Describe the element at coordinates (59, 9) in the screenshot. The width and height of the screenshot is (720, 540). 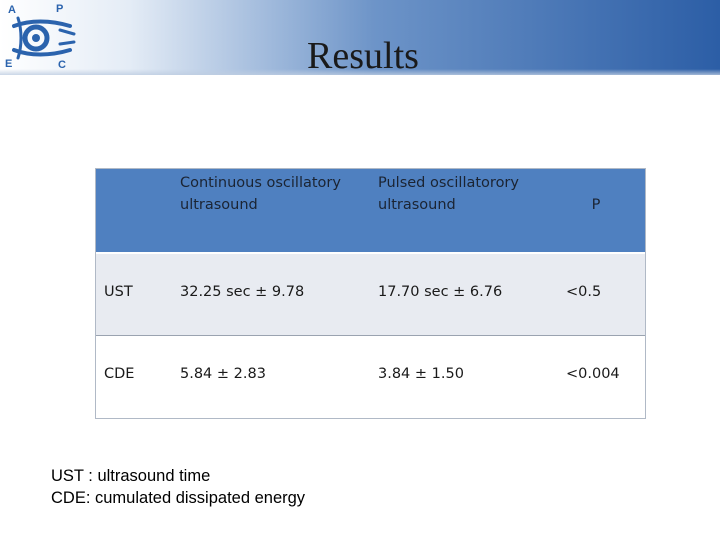
I see `logo-letter: P` at that location.